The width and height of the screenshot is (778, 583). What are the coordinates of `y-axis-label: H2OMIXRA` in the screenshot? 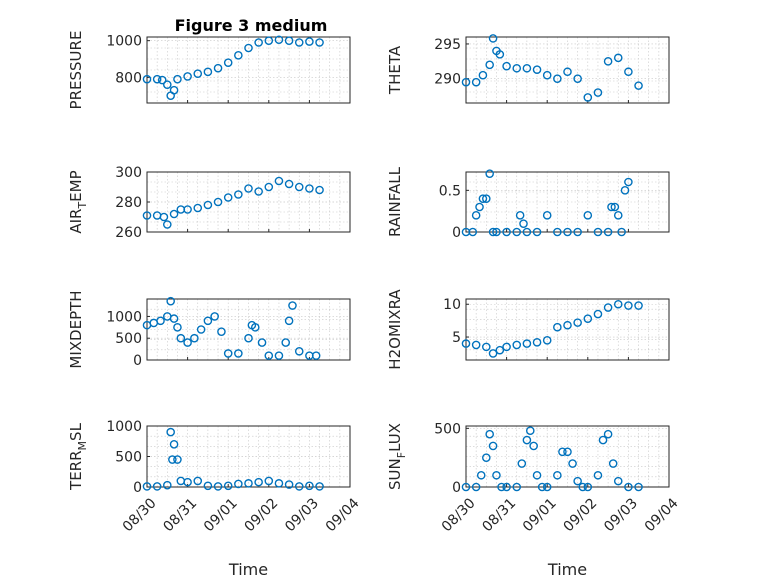 It's located at (395, 329).